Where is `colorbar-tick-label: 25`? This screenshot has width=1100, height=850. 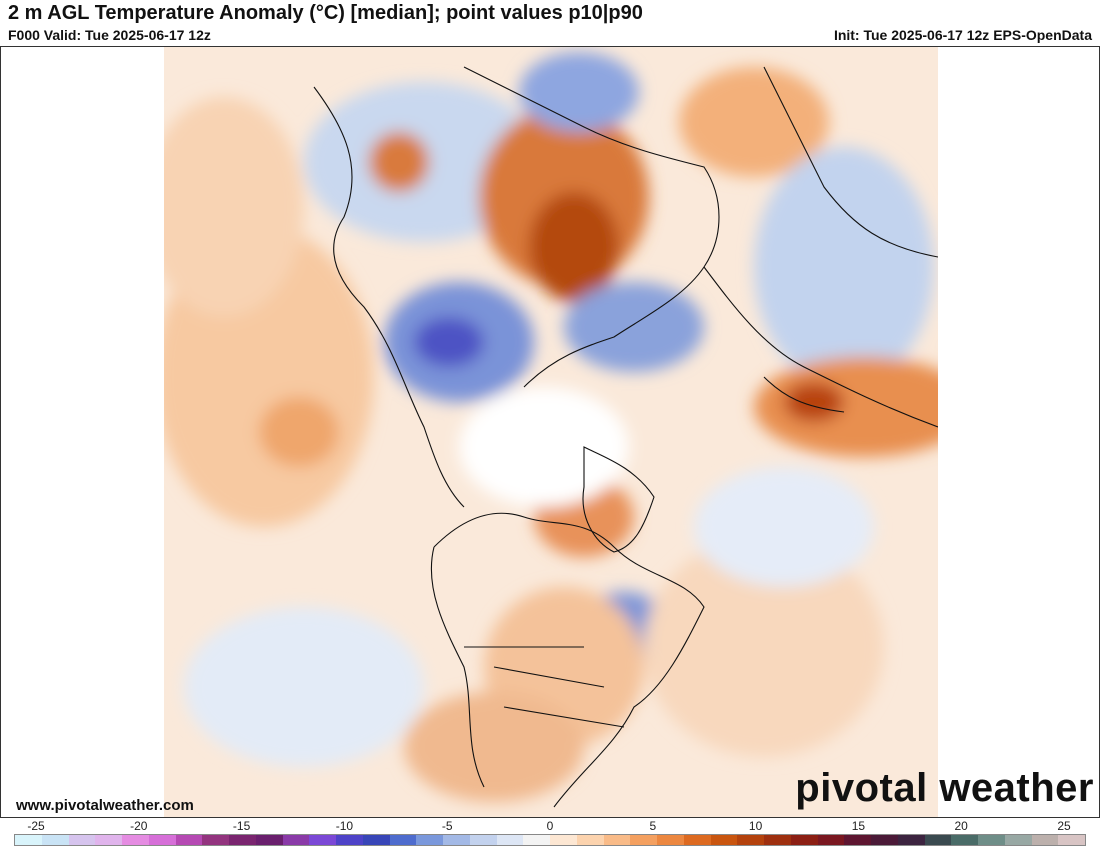 colorbar-tick-label: 25 is located at coordinates (1064, 826).